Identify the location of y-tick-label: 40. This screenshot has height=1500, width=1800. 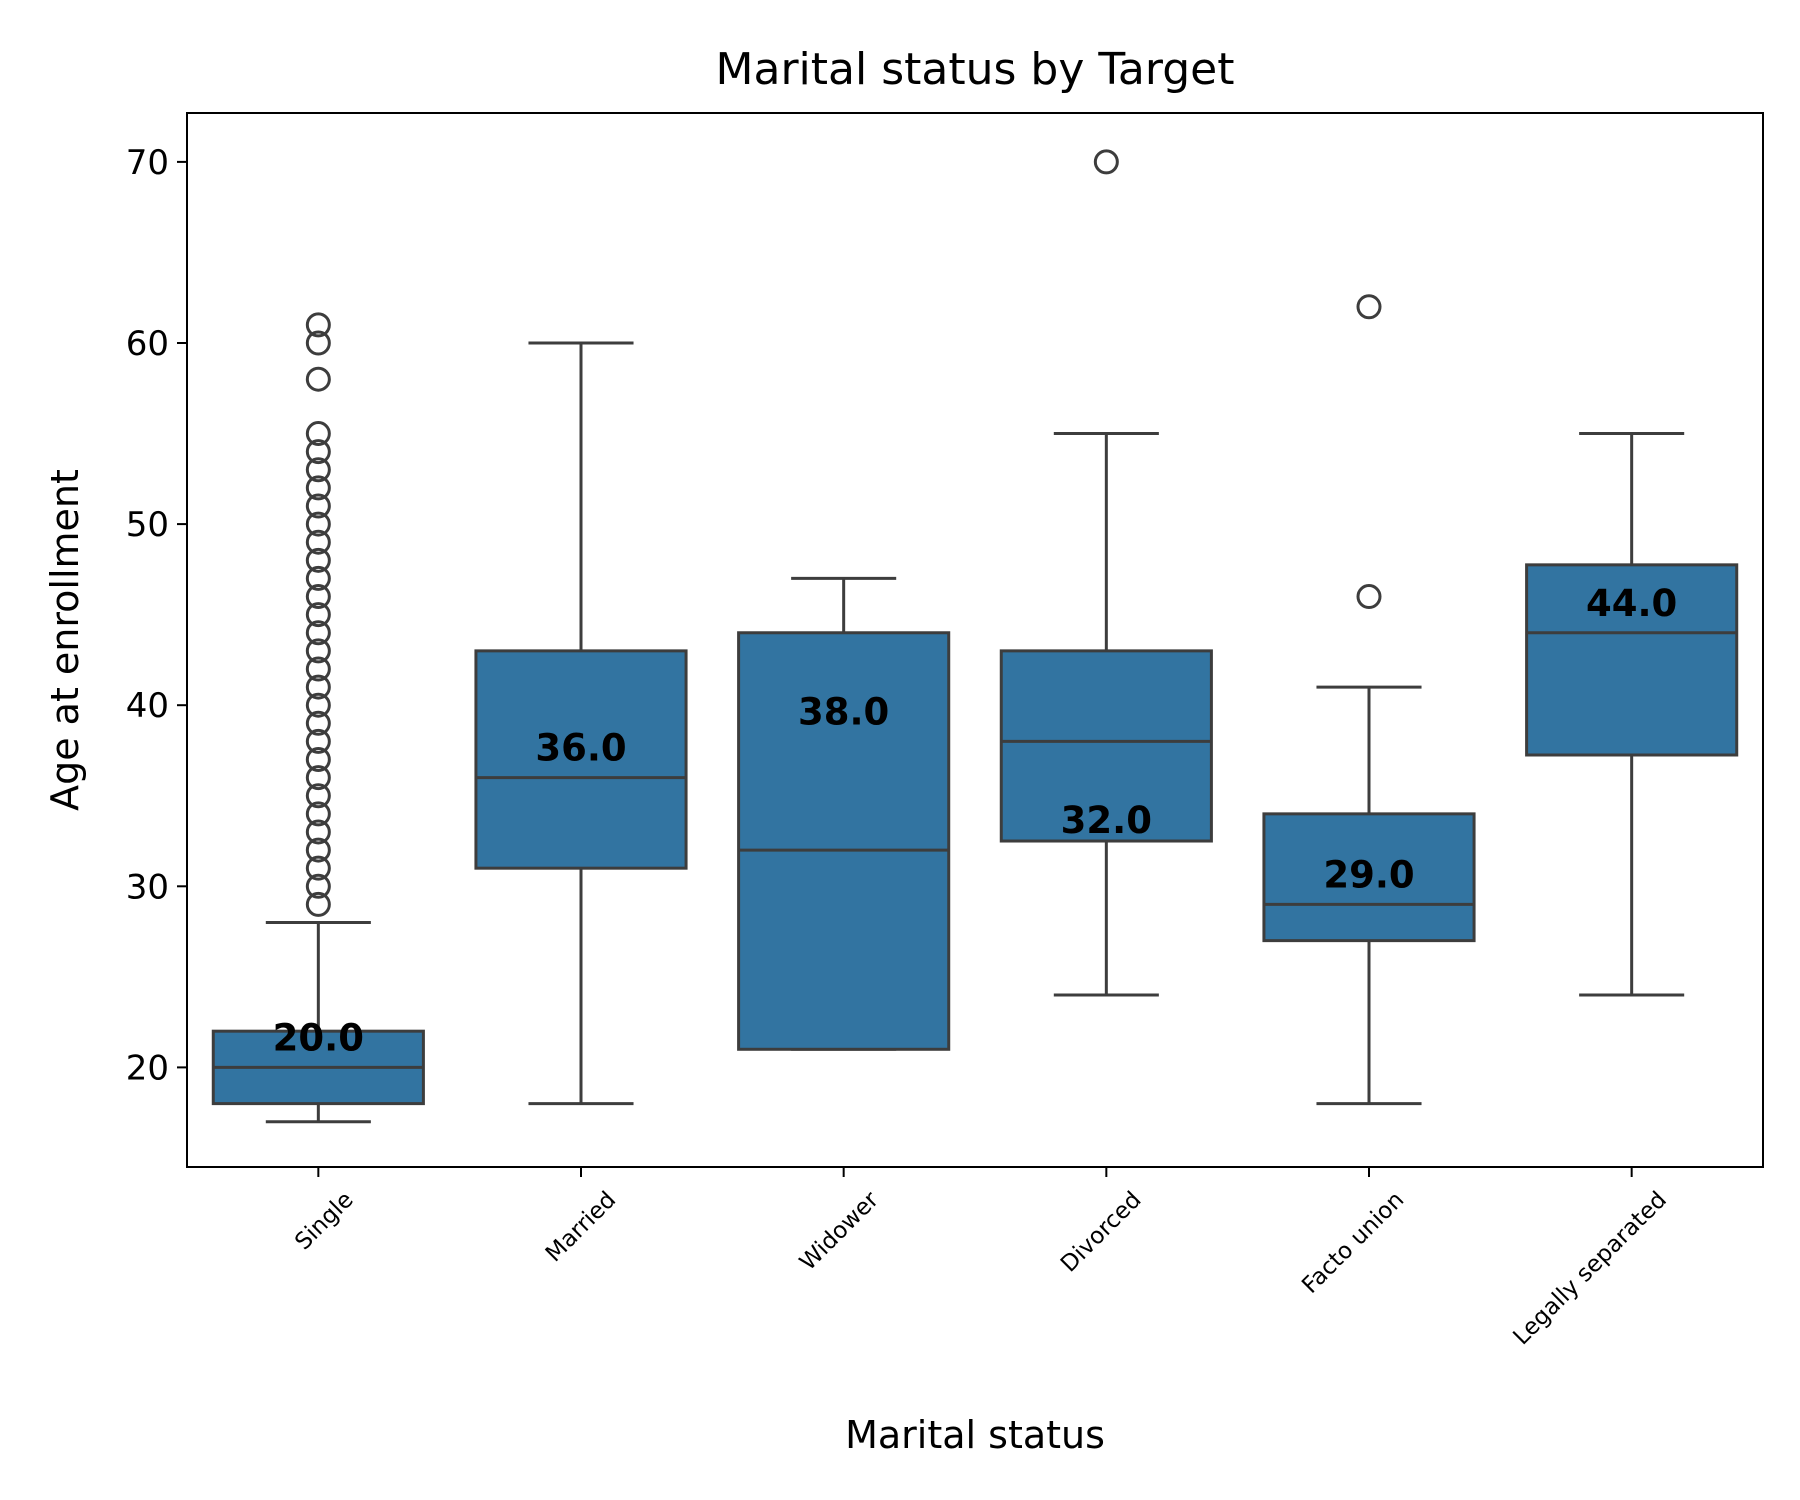
(147, 706).